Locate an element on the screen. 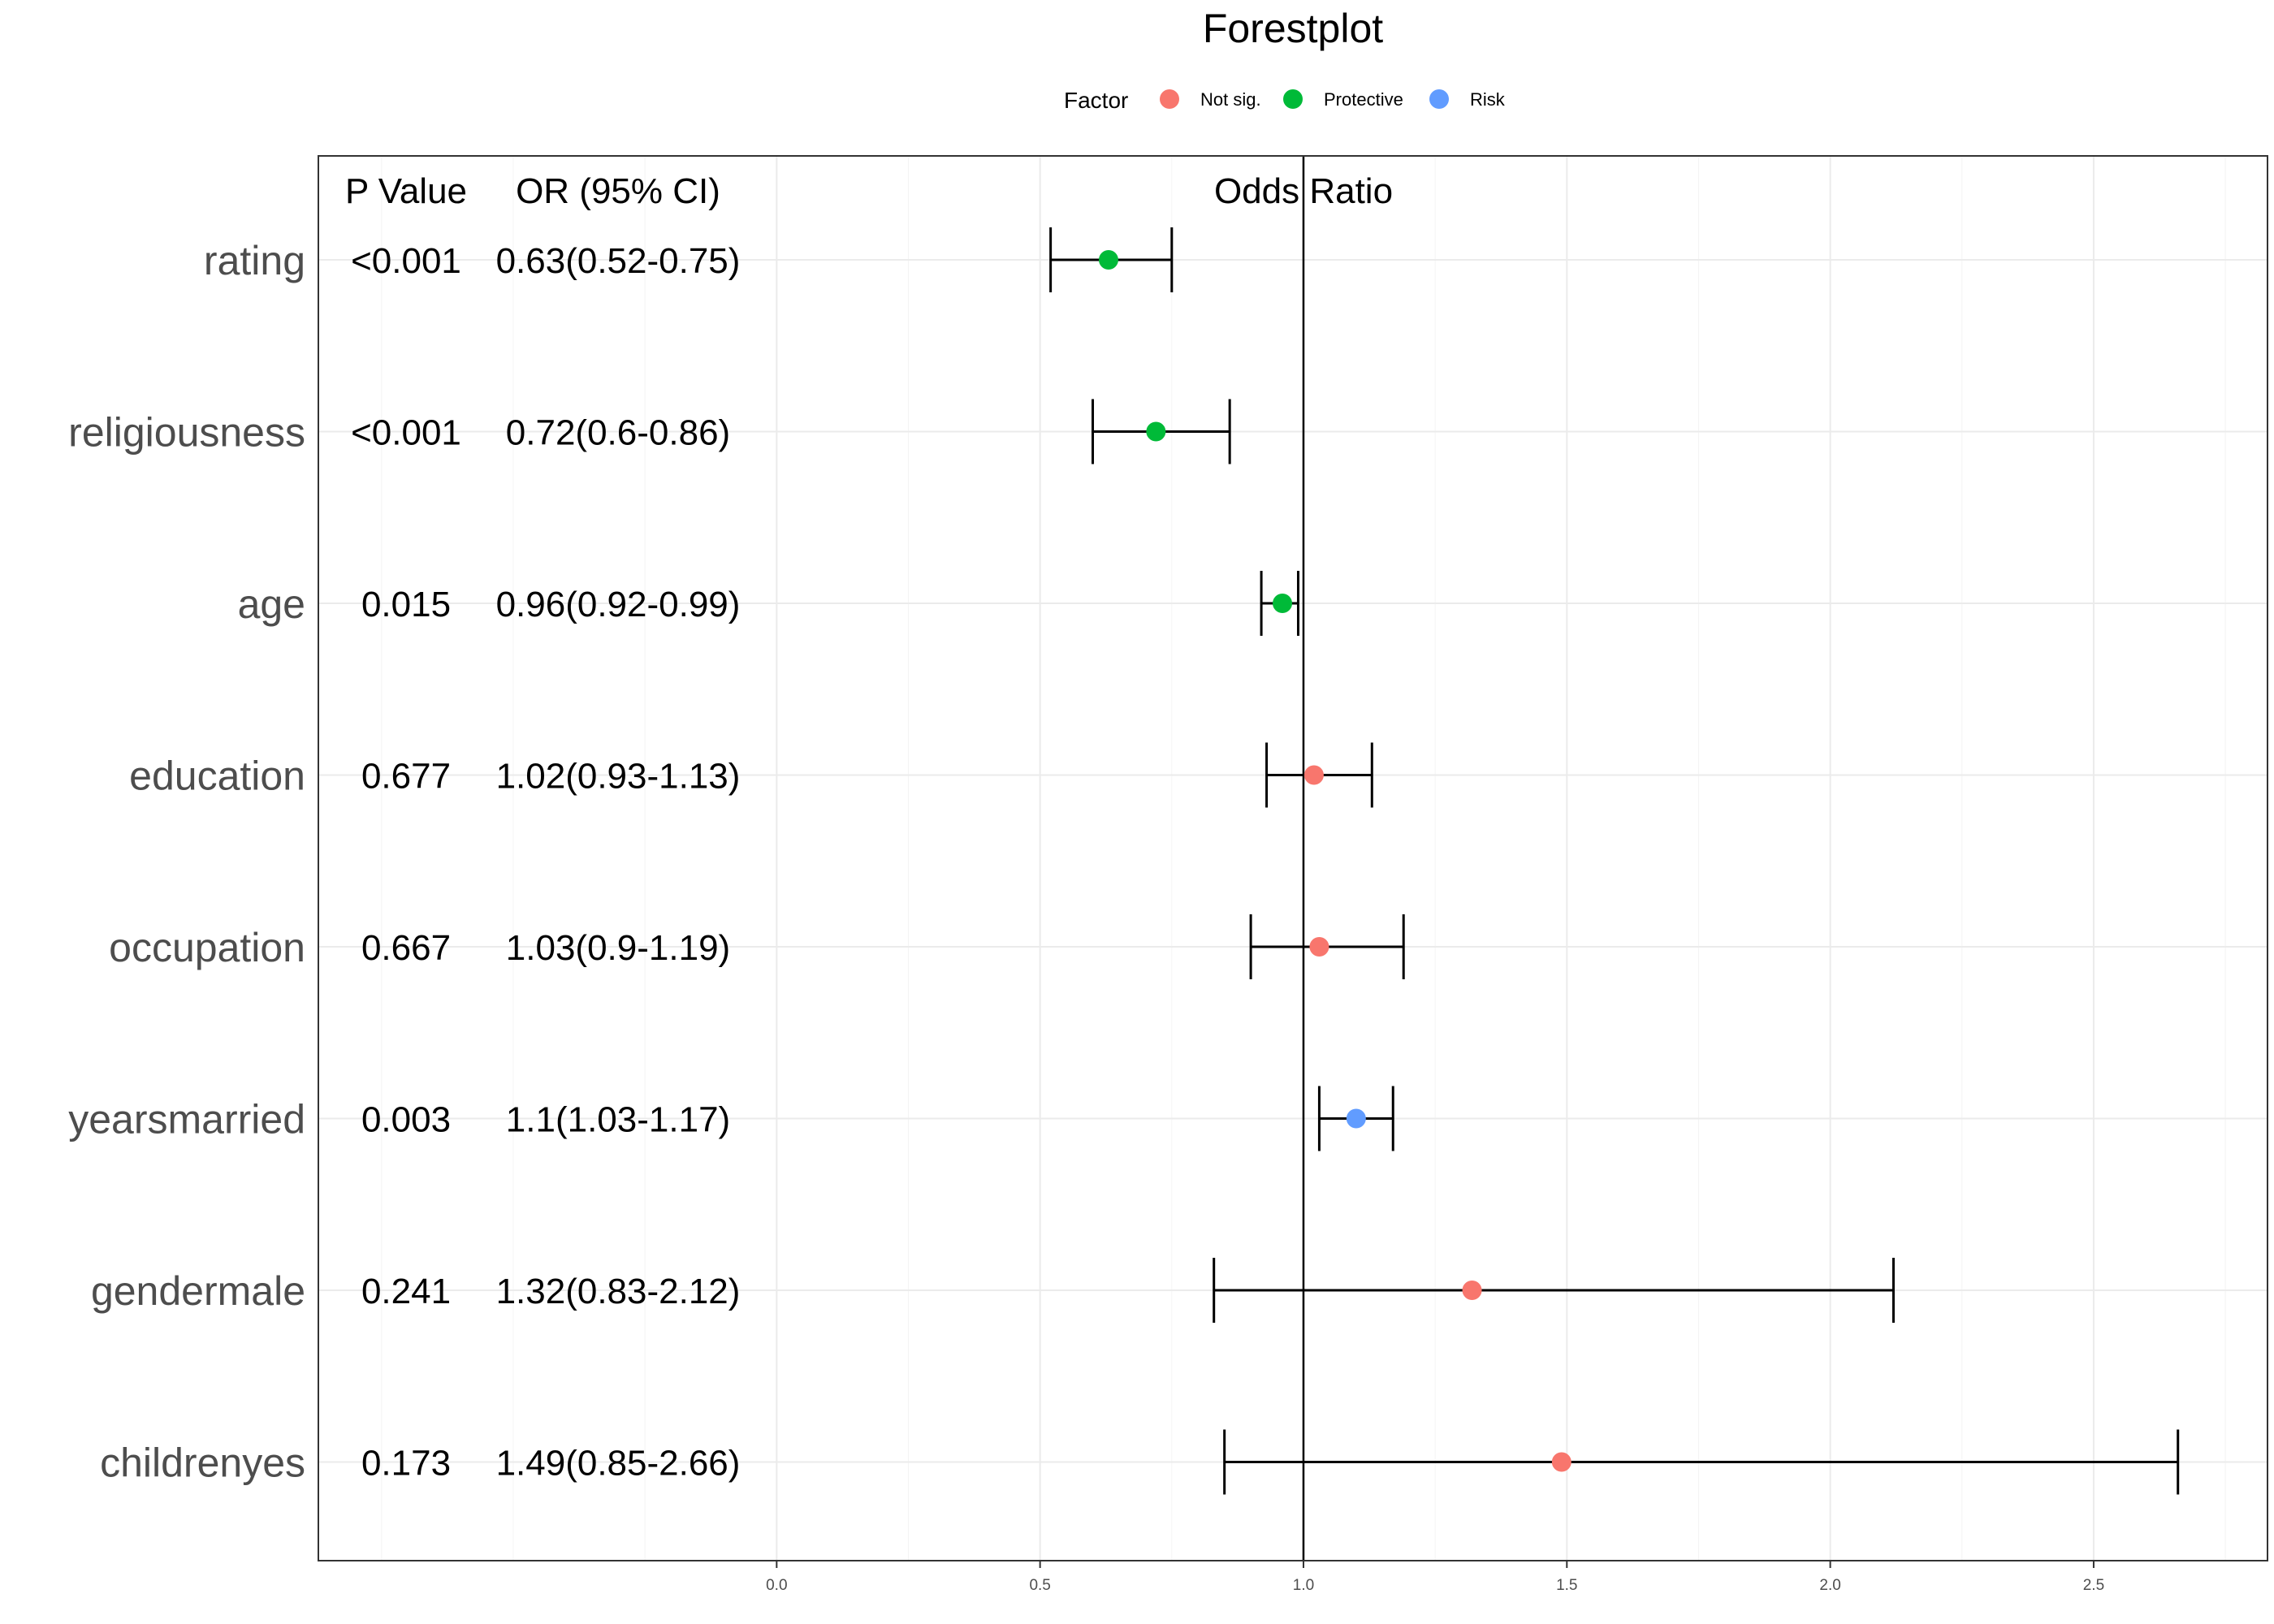 This screenshot has height=1624, width=2274. header-p-value: P Value is located at coordinates (406, 191).